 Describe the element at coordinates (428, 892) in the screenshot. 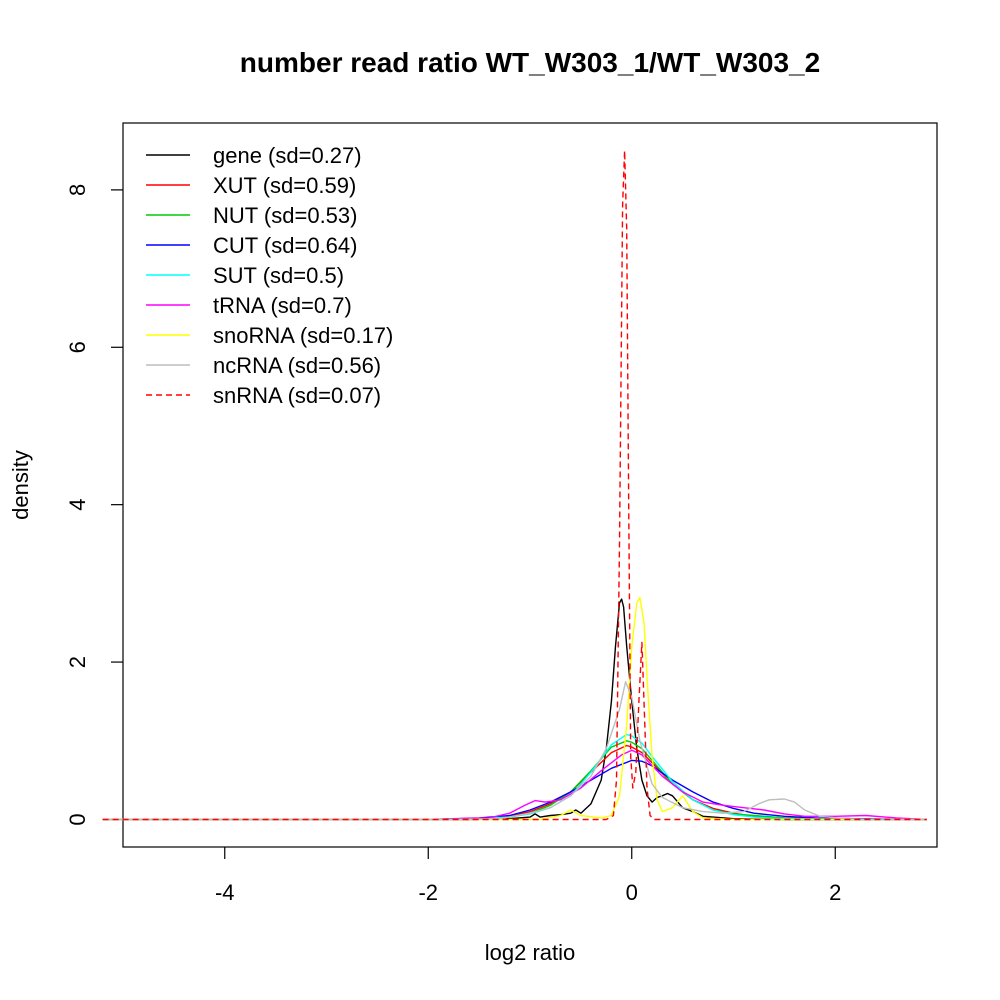

I see `x-tick-label: -2` at that location.